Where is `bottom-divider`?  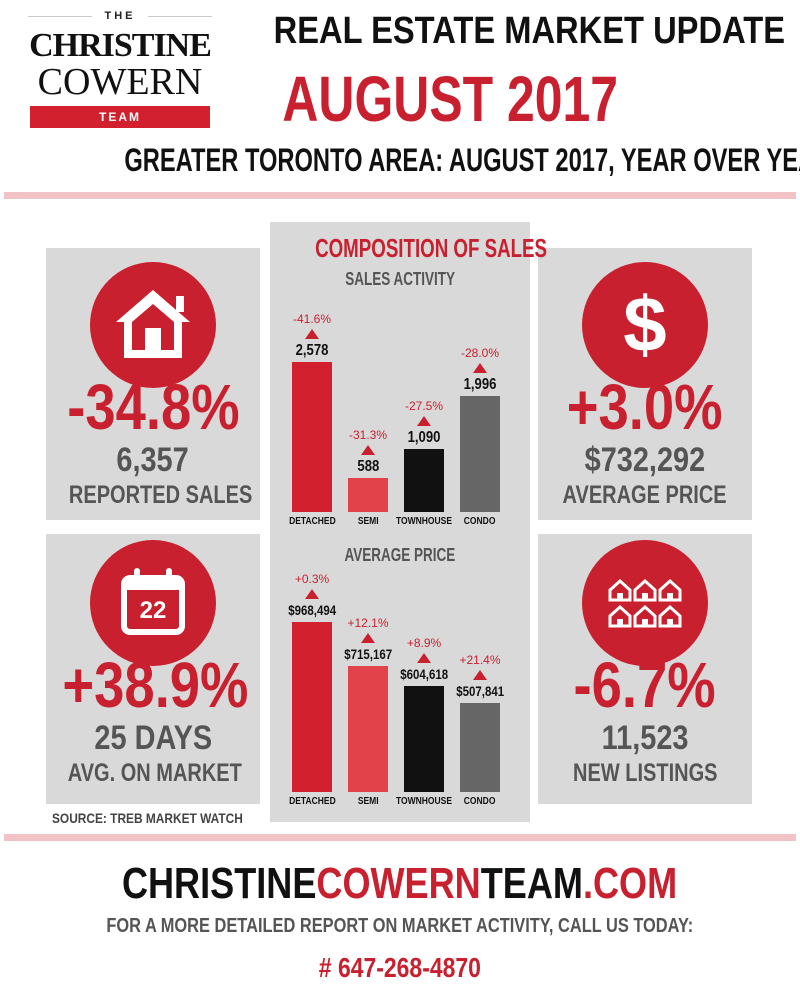 bottom-divider is located at coordinates (400, 837).